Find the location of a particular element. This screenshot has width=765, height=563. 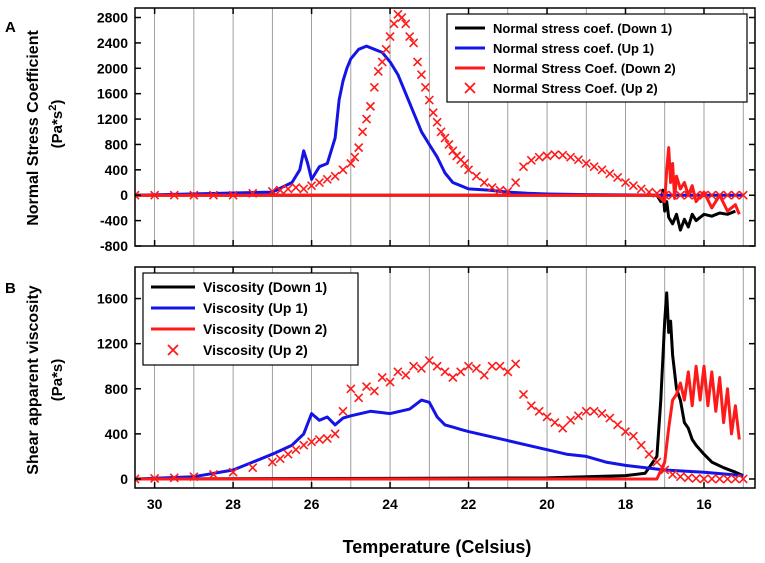

x-tick-label: 30 is located at coordinates (155, 504).